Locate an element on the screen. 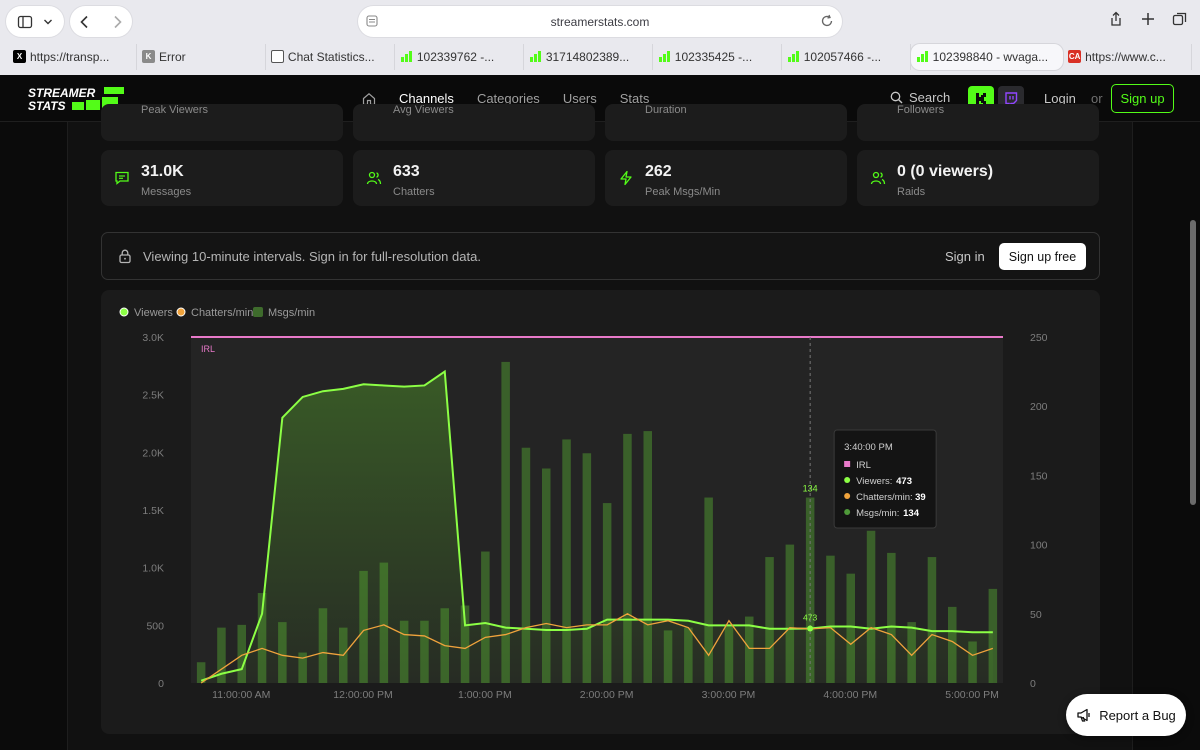 The height and width of the screenshot is (750, 1200). login-link: Login is located at coordinates (1060, 98).